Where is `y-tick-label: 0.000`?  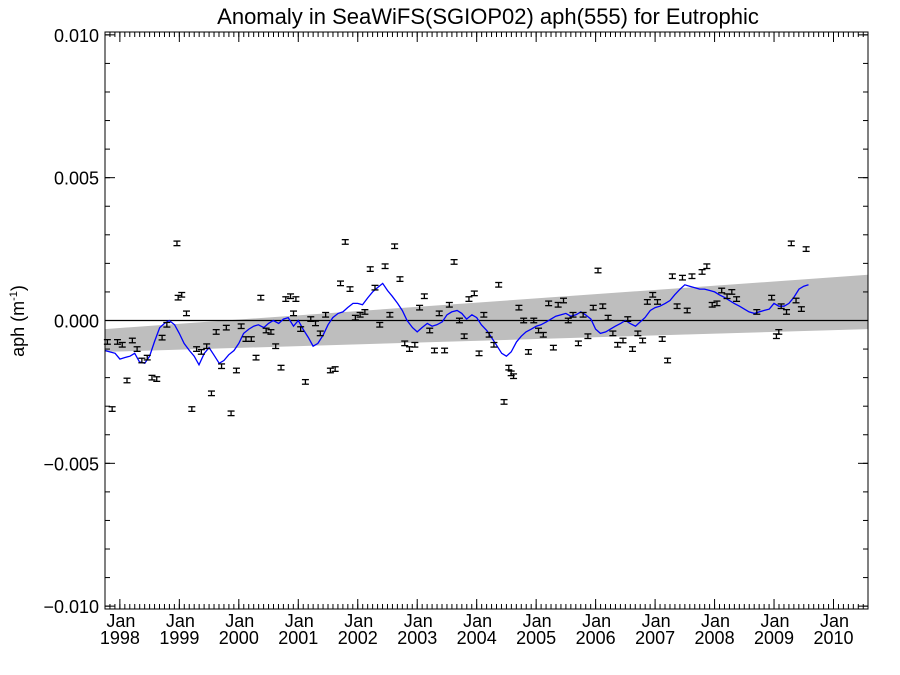 y-tick-label: 0.000 is located at coordinates (76, 322).